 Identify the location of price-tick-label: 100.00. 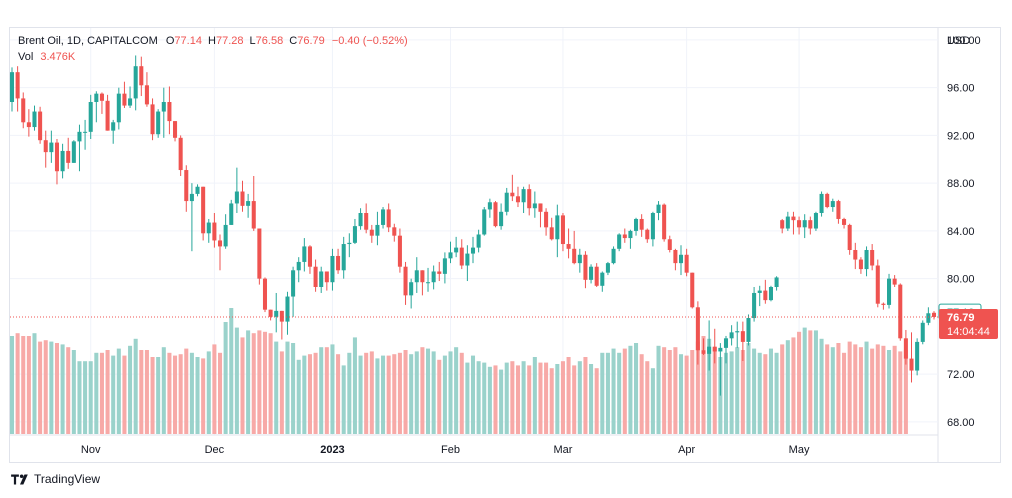
(964, 41).